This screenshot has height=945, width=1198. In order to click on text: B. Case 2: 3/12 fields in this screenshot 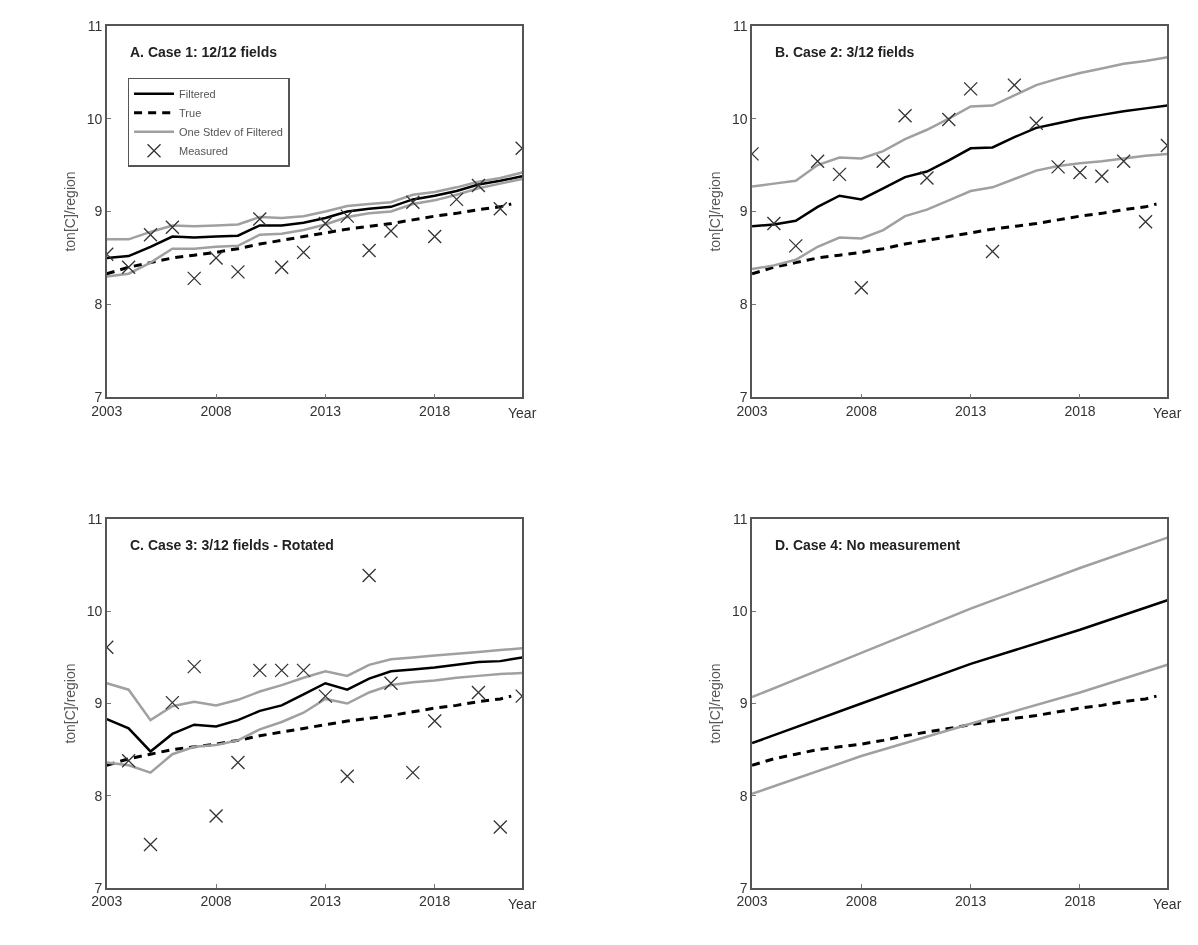, I will do `click(845, 52)`.